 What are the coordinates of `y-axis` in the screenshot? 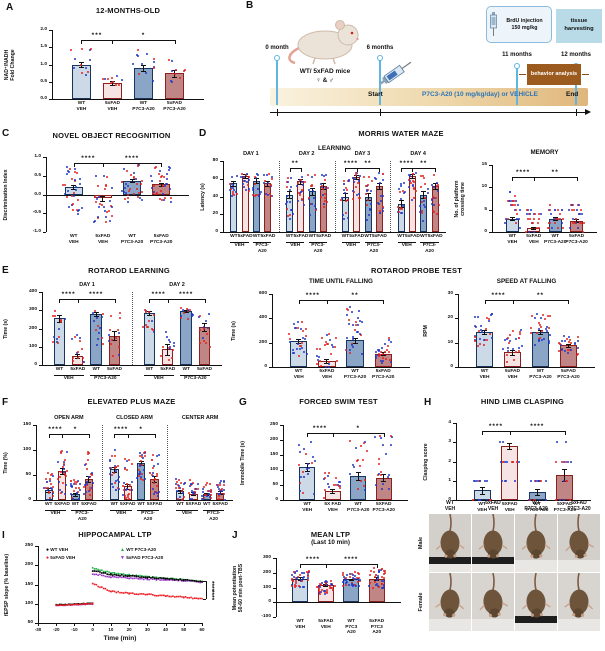 It's located at (276, 587).